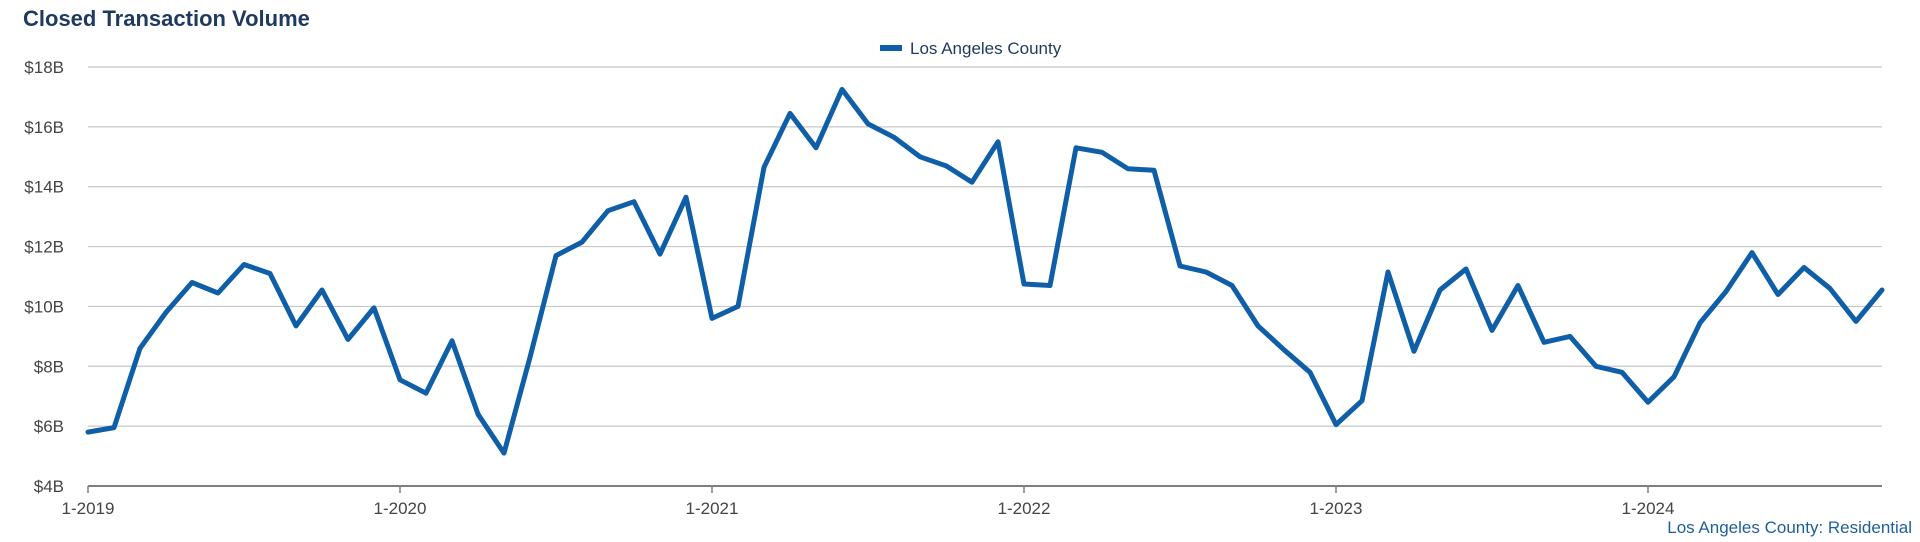 The height and width of the screenshot is (542, 1920). Describe the element at coordinates (44, 277) in the screenshot. I see `y-axis-tick-labels: $4B $6B $8B $10B $12B $14B $16B $18B` at that location.